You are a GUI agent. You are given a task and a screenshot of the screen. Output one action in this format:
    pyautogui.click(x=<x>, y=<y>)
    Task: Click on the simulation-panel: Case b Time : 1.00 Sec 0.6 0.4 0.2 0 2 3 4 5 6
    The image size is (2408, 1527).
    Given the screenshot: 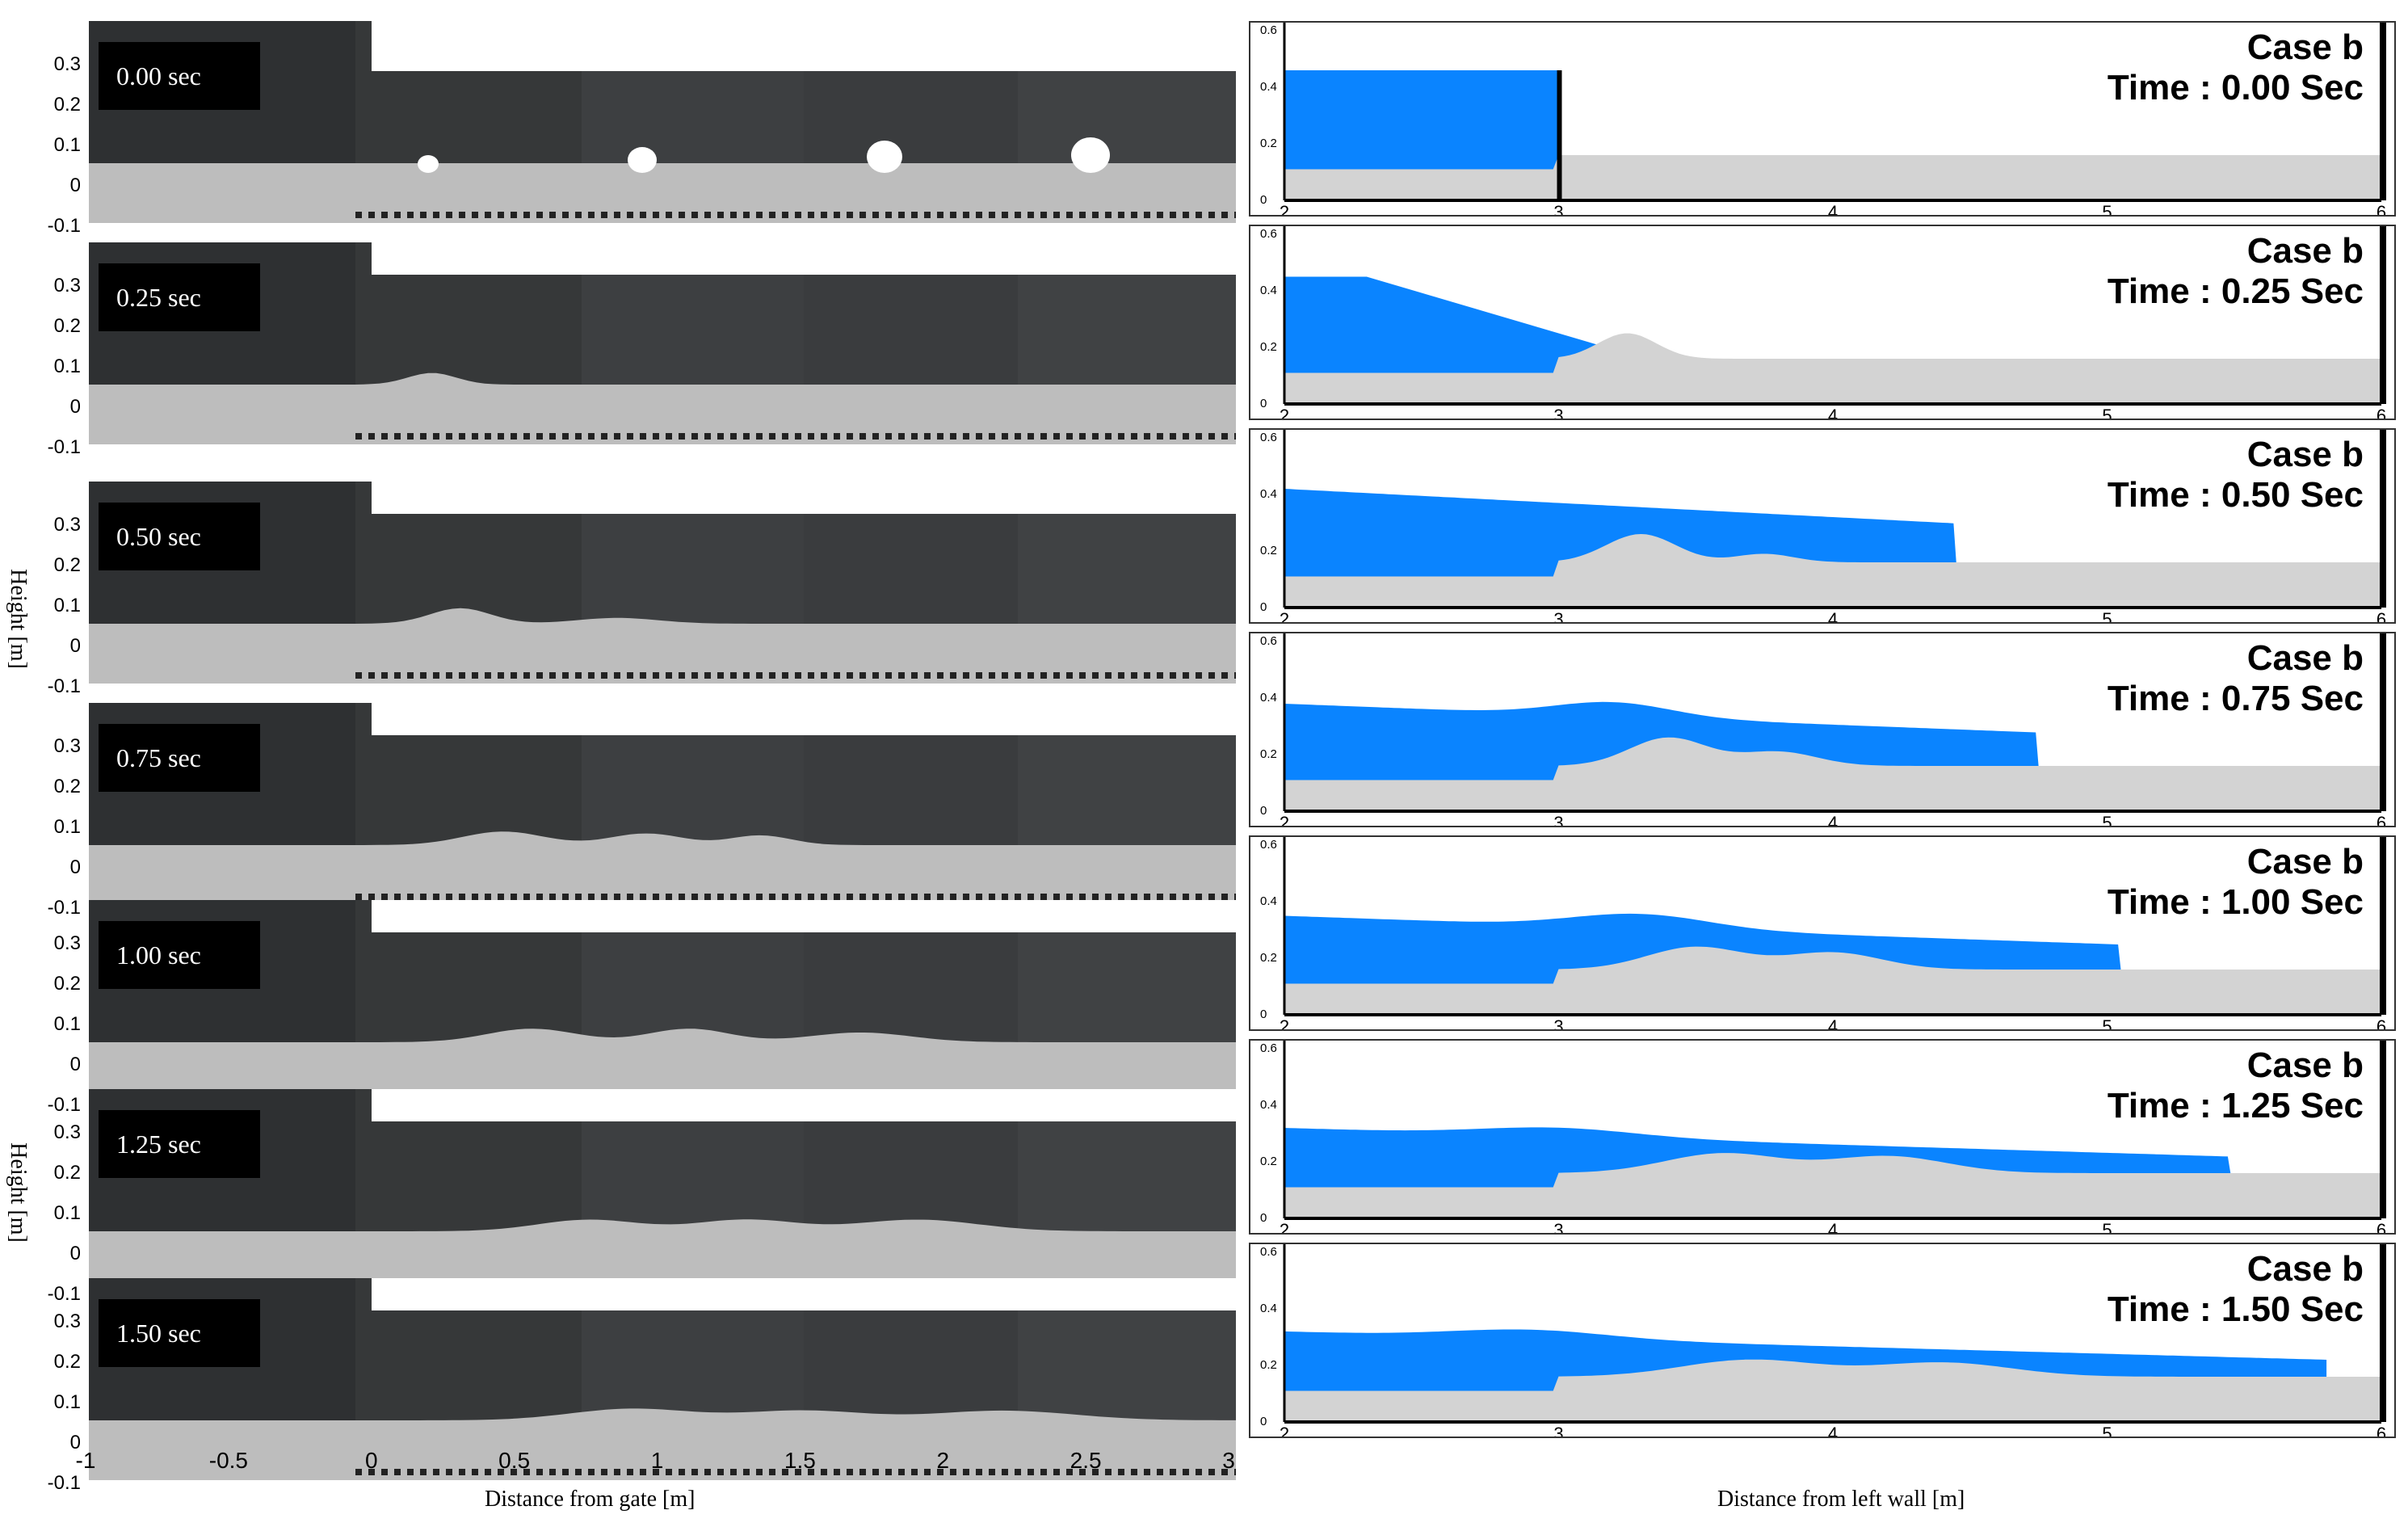 What is the action you would take?
    pyautogui.click(x=1822, y=933)
    